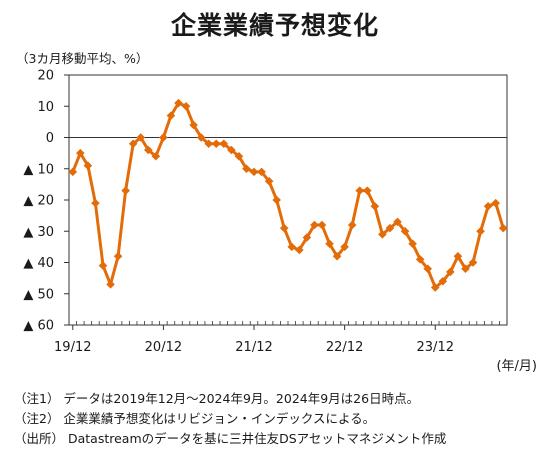 The height and width of the screenshot is (466, 550). I want to click on y-tick-label: 0, so click(50, 138).